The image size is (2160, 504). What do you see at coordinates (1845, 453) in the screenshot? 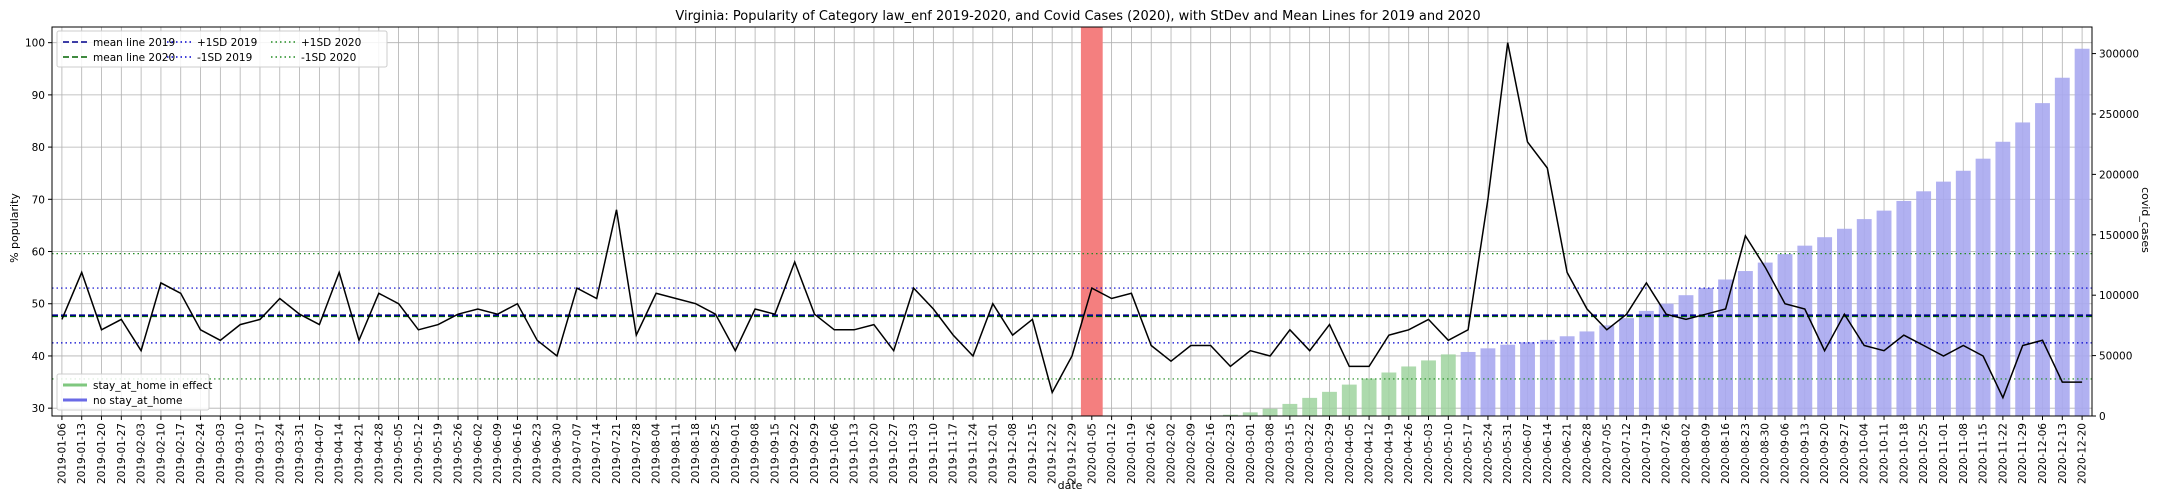
I see `x-tick-label: 2020-09-27` at bounding box center [1845, 453].